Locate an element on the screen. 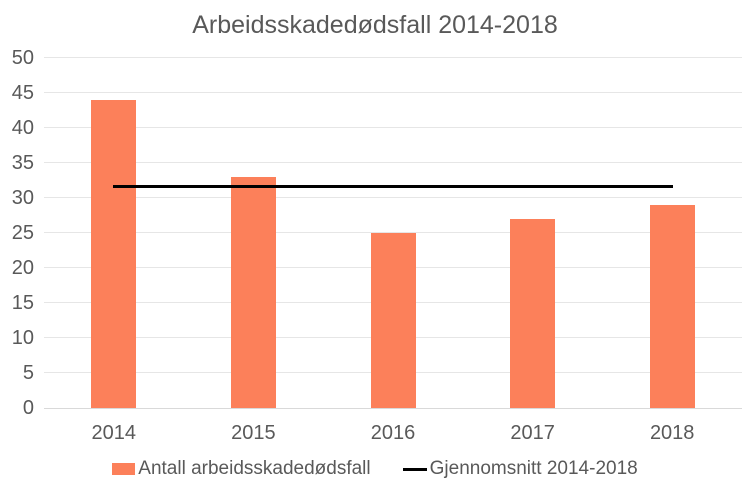 This screenshot has width=750, height=488. y-tick-label-20: 20 is located at coordinates (22, 268).